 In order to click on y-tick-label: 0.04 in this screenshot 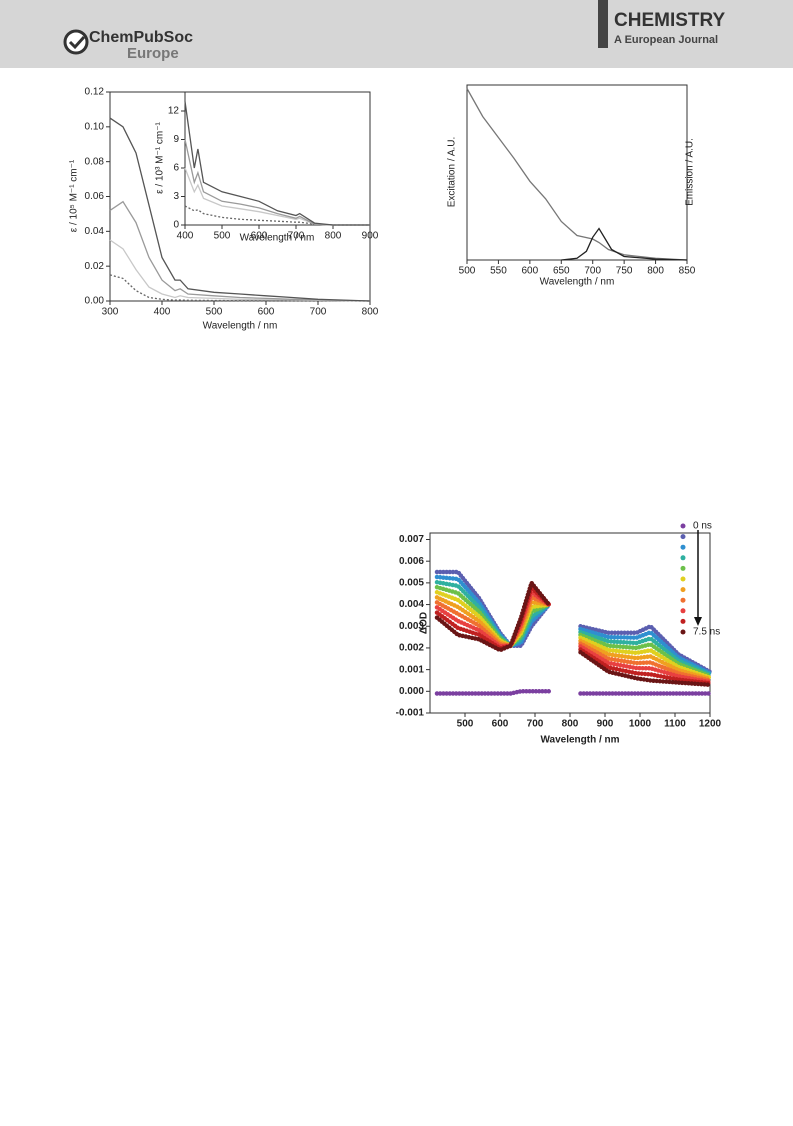, I will do `click(95, 231)`.